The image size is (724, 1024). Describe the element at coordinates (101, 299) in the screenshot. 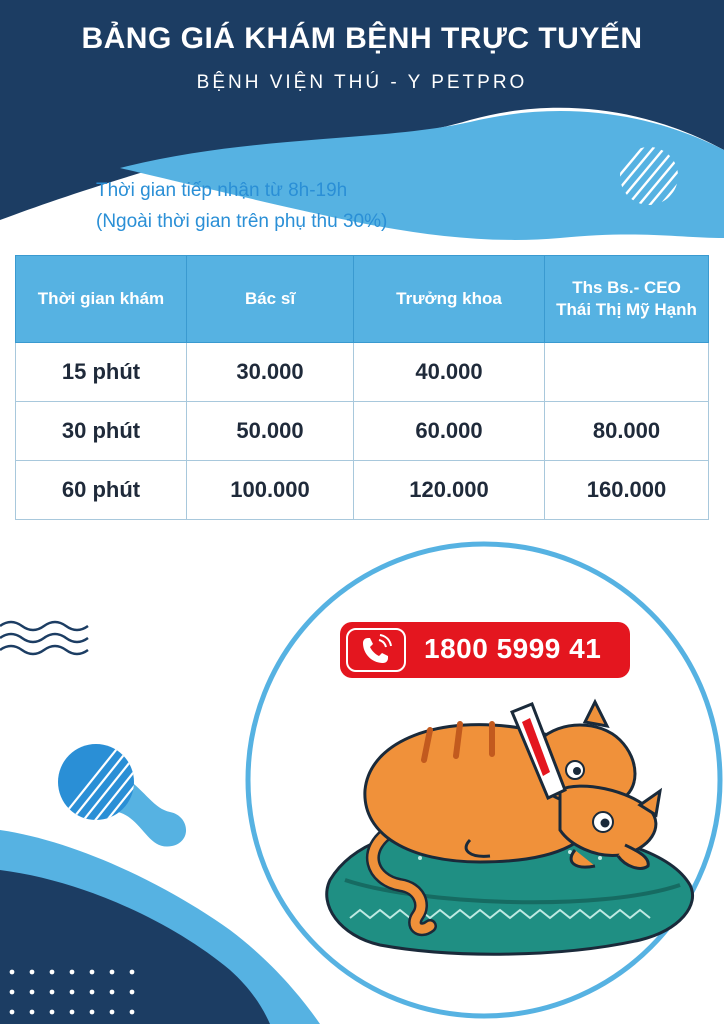

I see `column-header-duration: Thời gian khám` at that location.